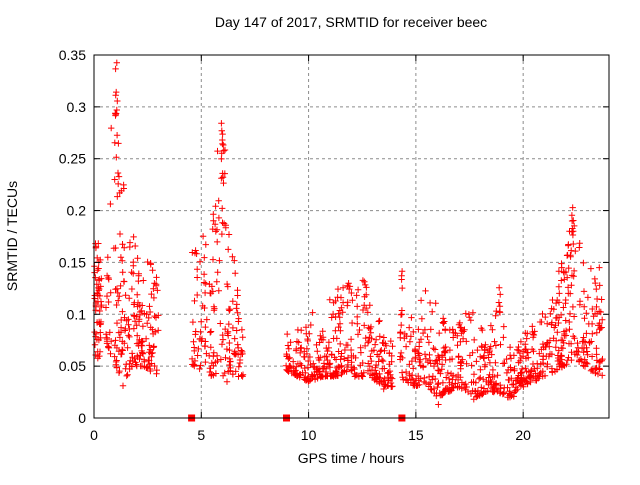  Describe the element at coordinates (309, 435) in the screenshot. I see `x-tick-label: 10` at that location.